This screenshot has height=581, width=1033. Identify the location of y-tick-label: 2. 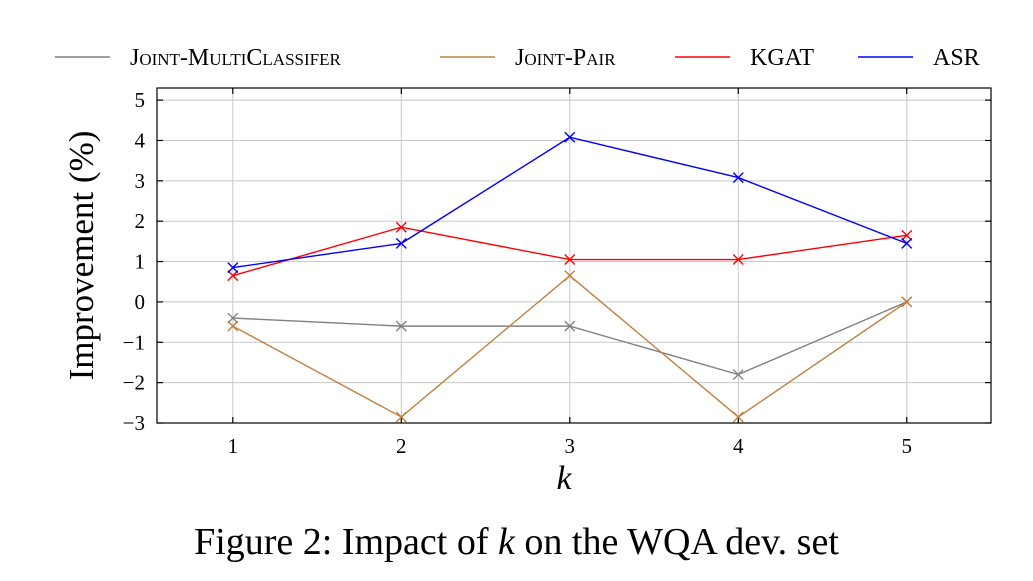
(140, 221).